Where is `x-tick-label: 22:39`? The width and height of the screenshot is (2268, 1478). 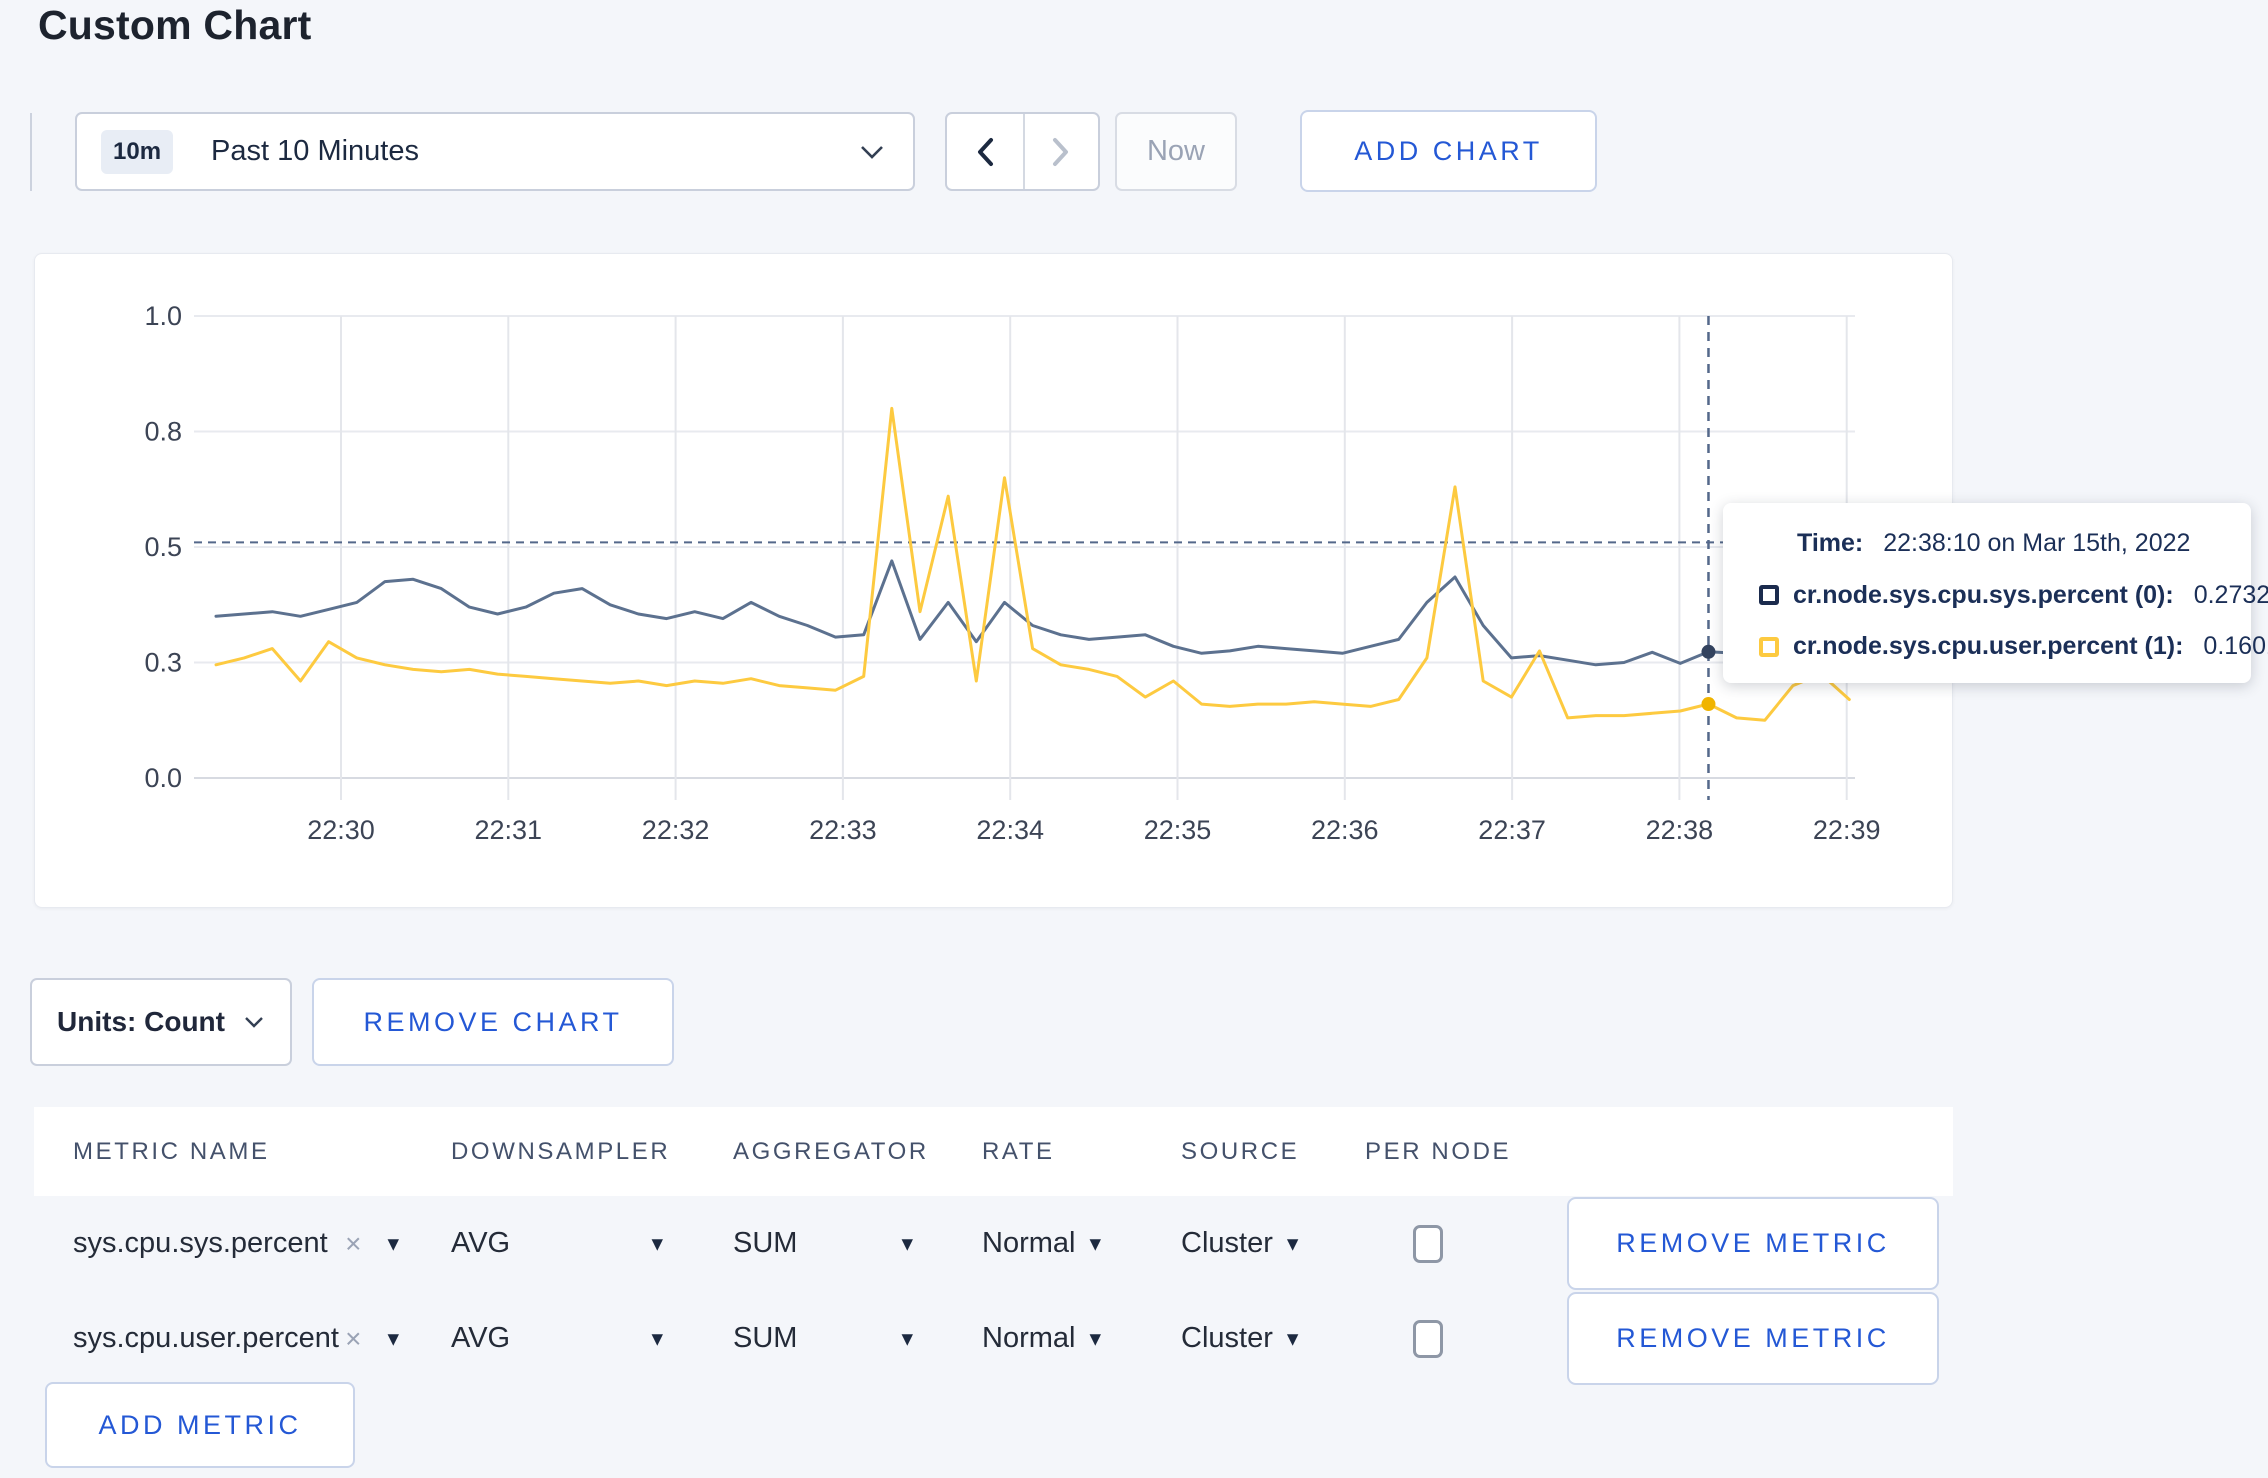 x-tick-label: 22:39 is located at coordinates (1847, 830).